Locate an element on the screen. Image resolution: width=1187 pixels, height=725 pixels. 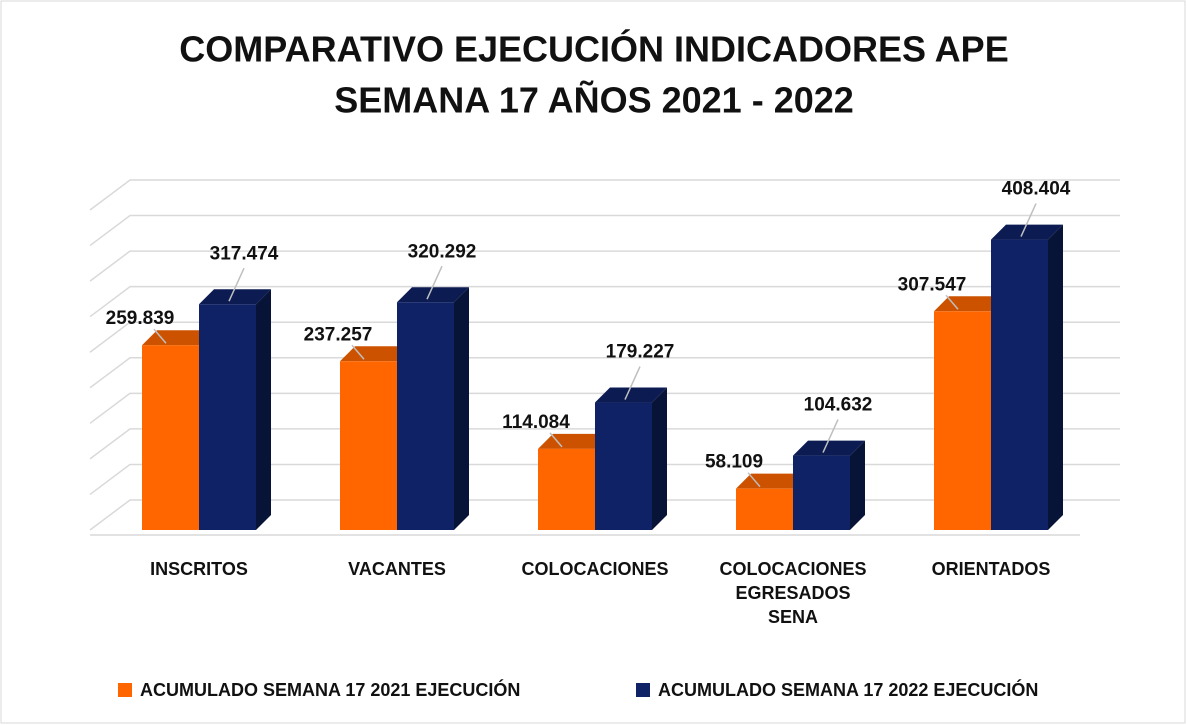
legend-label: ACUMULADO SEMANA 17 2021 EJECUCIÓN is located at coordinates (330, 689).